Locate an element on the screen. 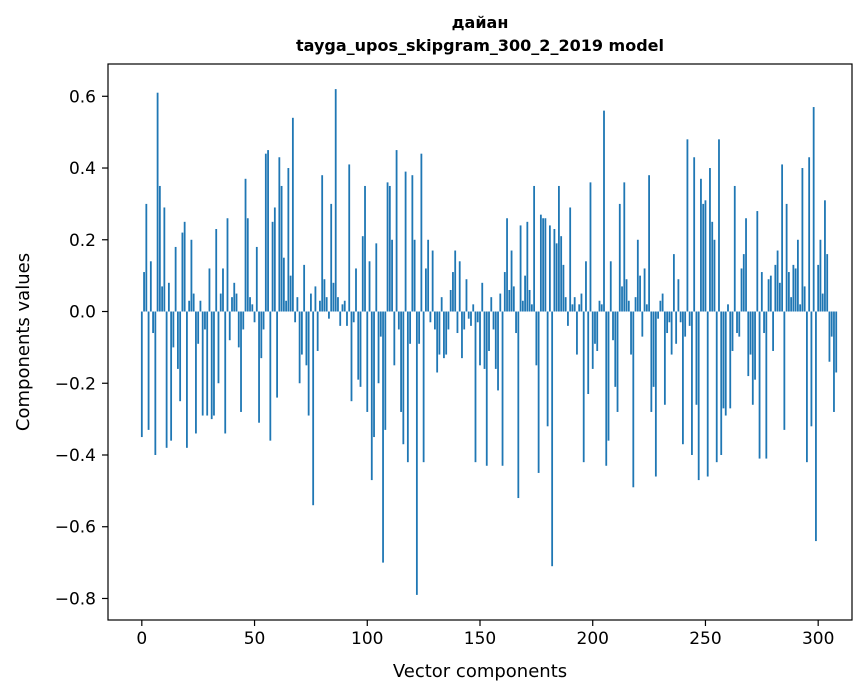  x-tick-label: 200 is located at coordinates (593, 639).